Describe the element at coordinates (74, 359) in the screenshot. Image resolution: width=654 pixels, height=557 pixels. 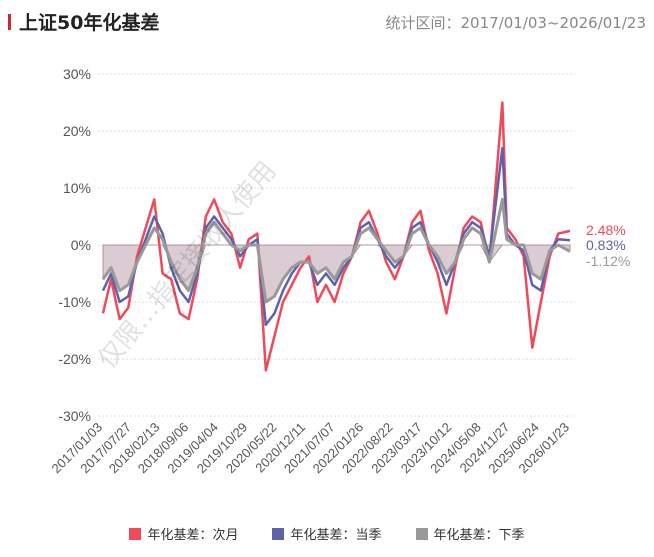
I see `y-tick-label: -20%` at that location.